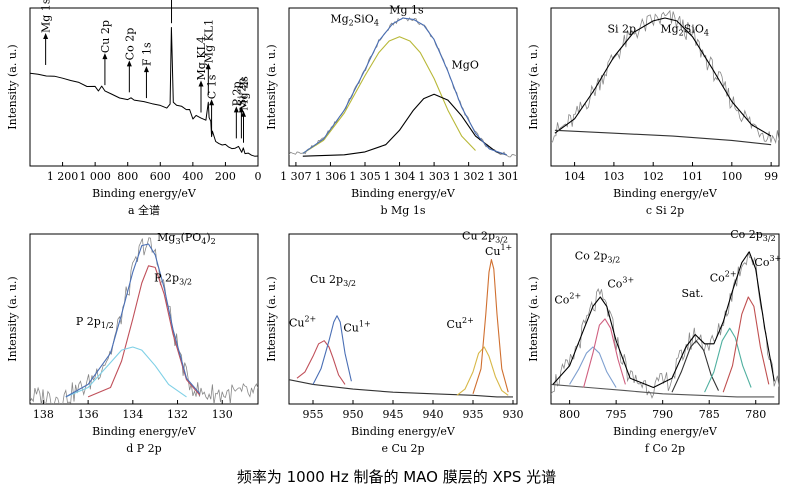 This screenshot has width=793, height=502. Describe the element at coordinates (143, 448) in the screenshot. I see `panel-caption: d P 2p` at that location.